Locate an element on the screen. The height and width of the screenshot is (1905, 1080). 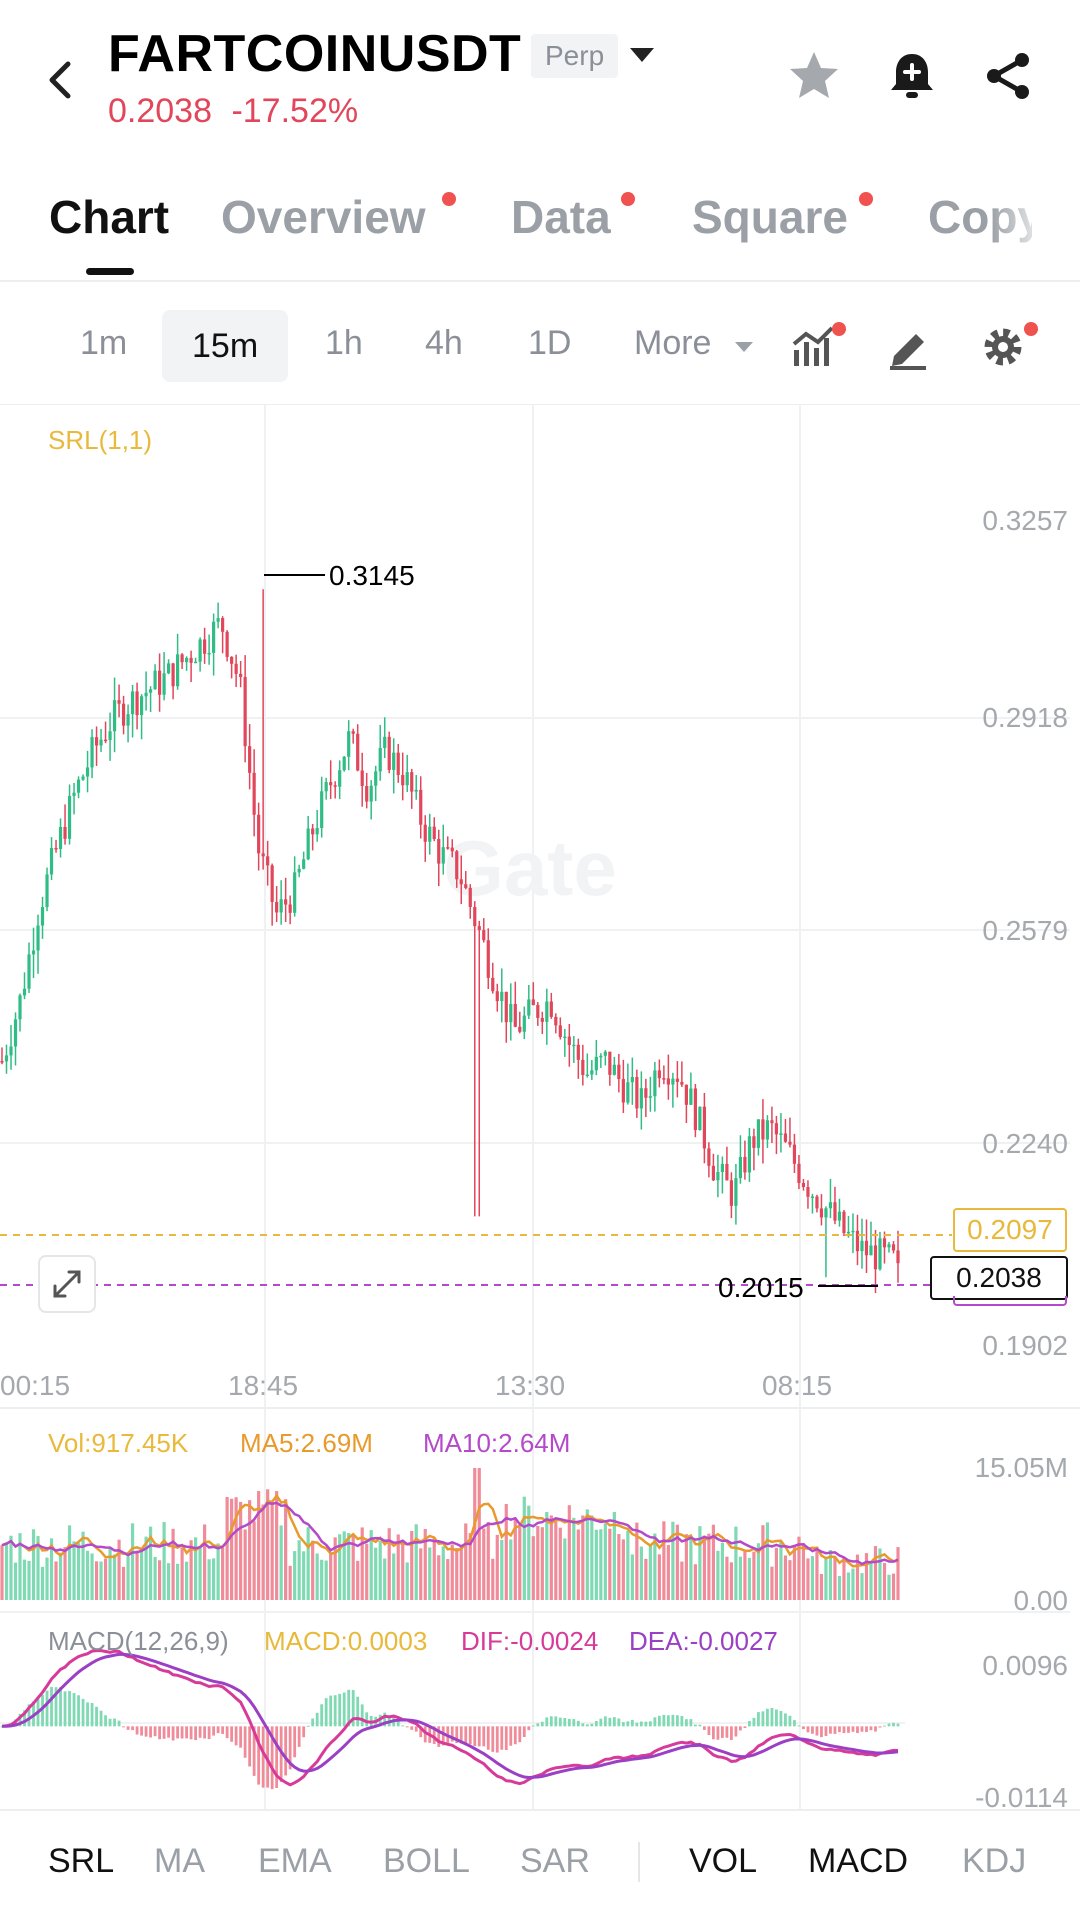
indicator-kdj: KDJ is located at coordinates (994, 1861).